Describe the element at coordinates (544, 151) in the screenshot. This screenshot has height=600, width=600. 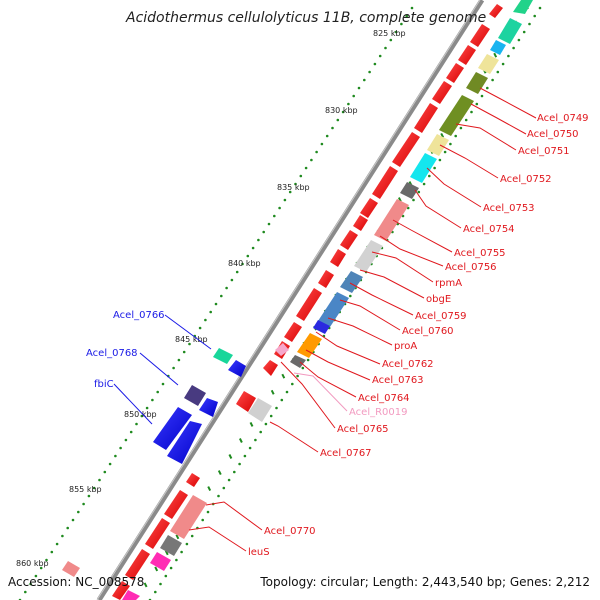
I see `gene-label: Acel_0751` at that location.